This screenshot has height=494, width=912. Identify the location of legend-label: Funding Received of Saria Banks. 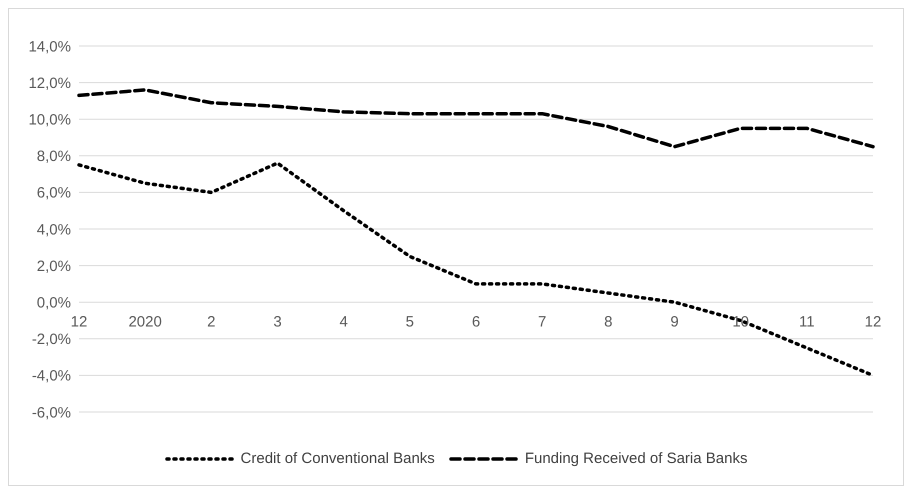
(636, 458).